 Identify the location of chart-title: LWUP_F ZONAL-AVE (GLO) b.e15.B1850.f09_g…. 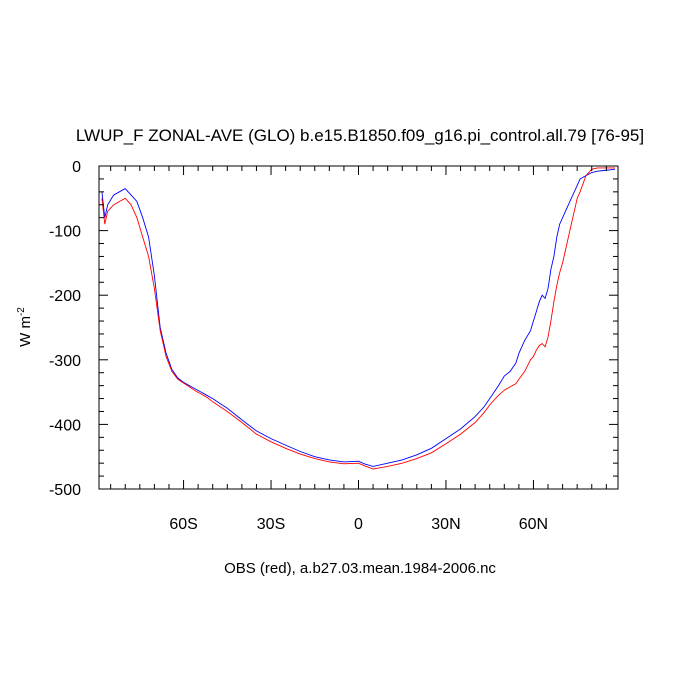
(360, 135).